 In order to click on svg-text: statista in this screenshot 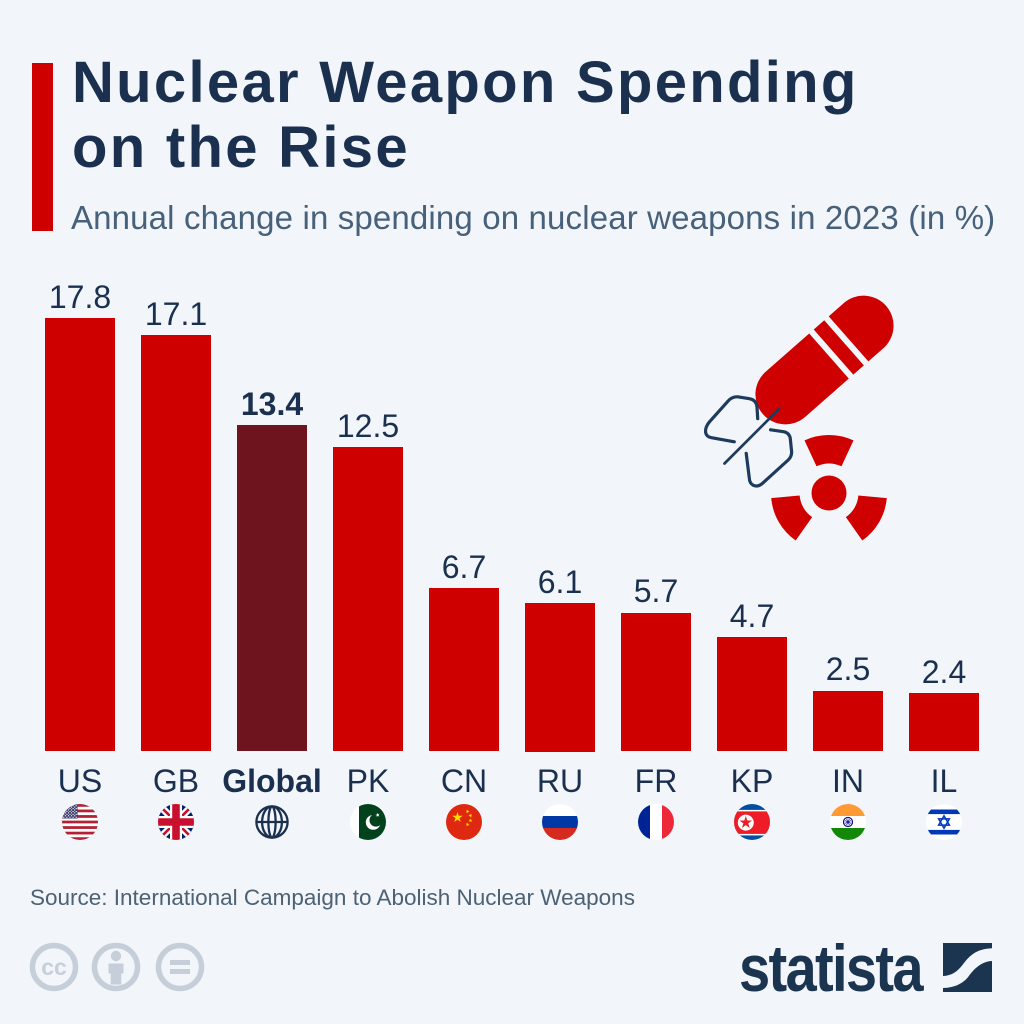, I will do `click(831, 966)`.